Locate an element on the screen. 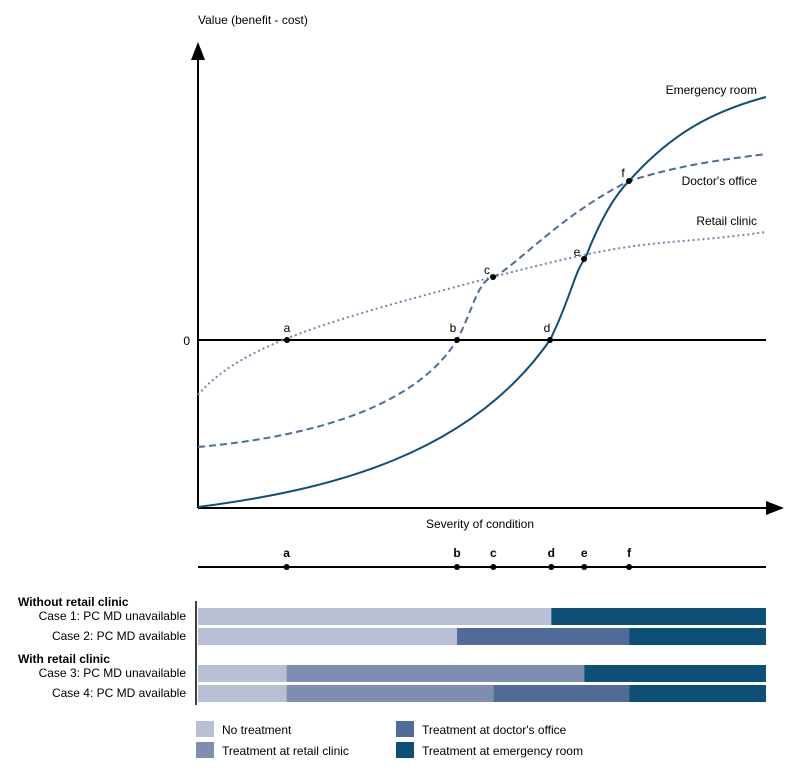  scale-tick-b is located at coordinates (457, 567).